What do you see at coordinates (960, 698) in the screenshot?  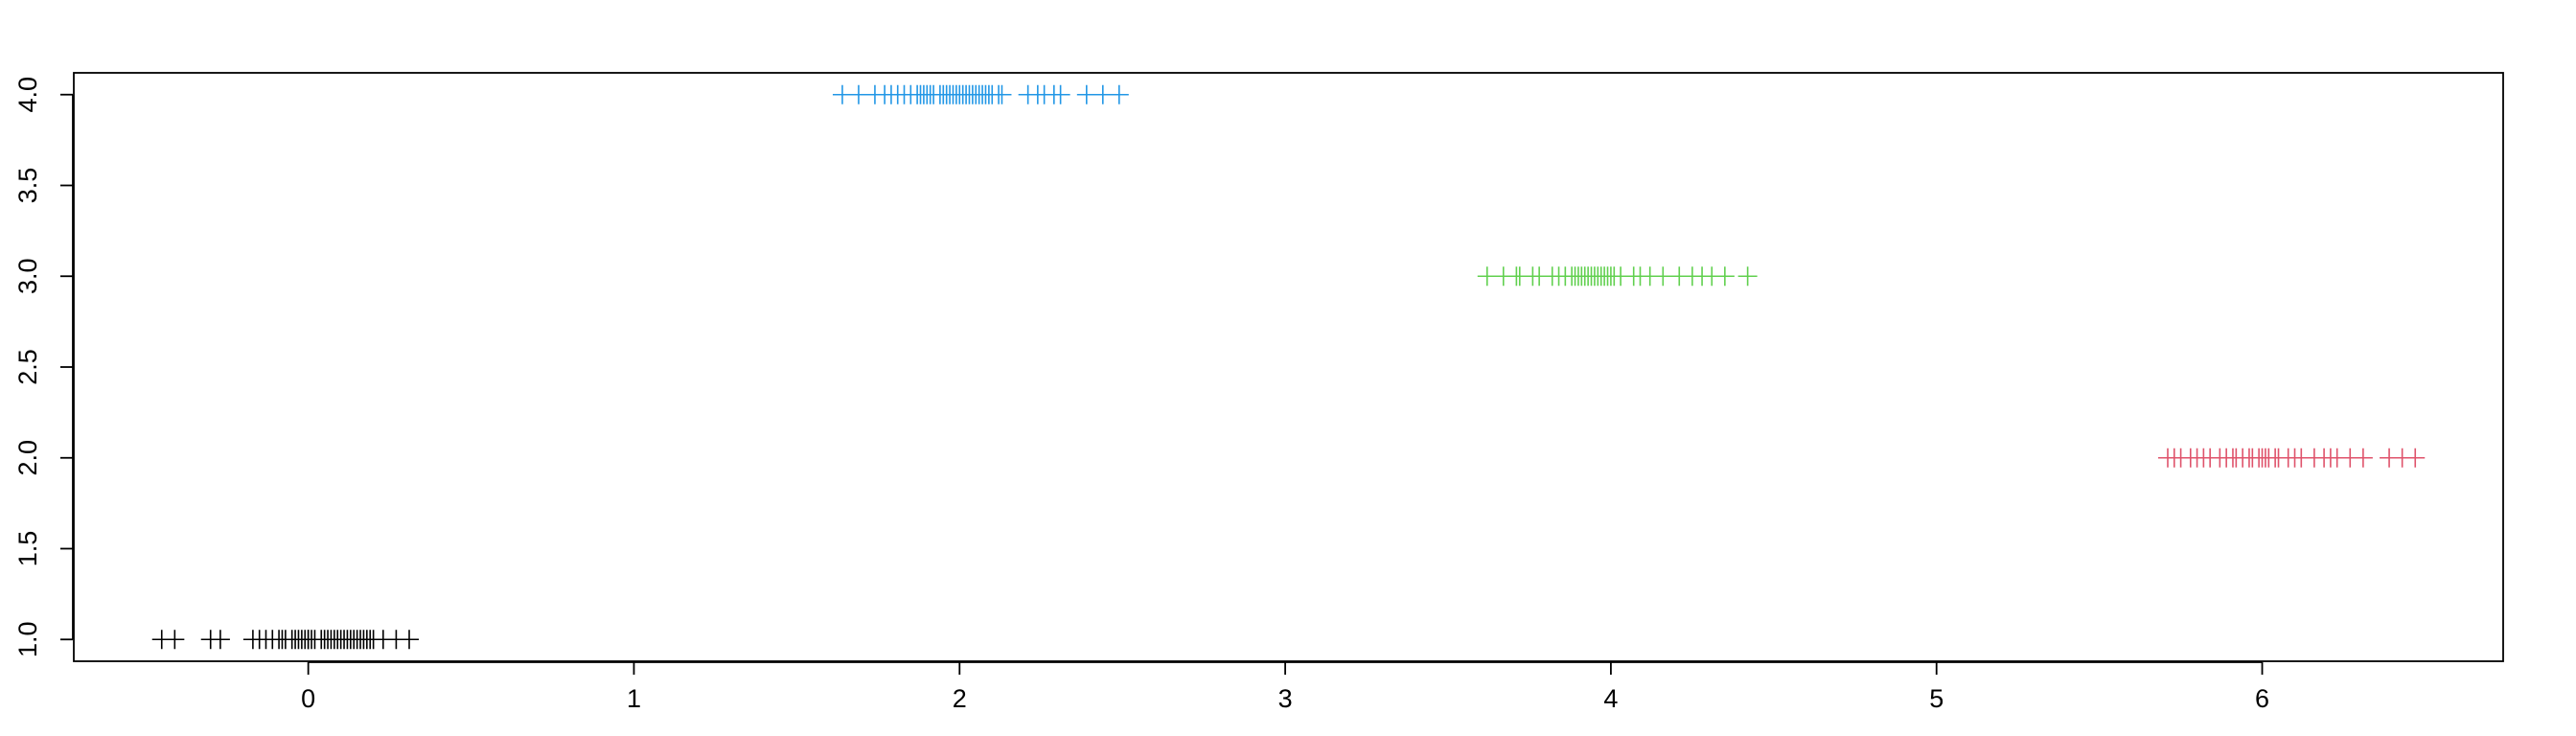 I see `x-tick-label: 2` at bounding box center [960, 698].